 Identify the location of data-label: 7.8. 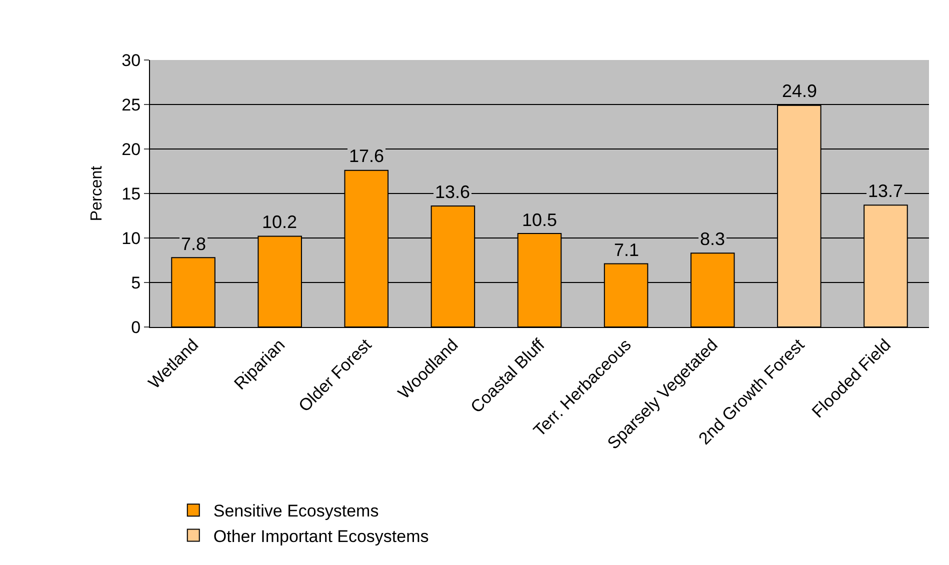
(193, 244).